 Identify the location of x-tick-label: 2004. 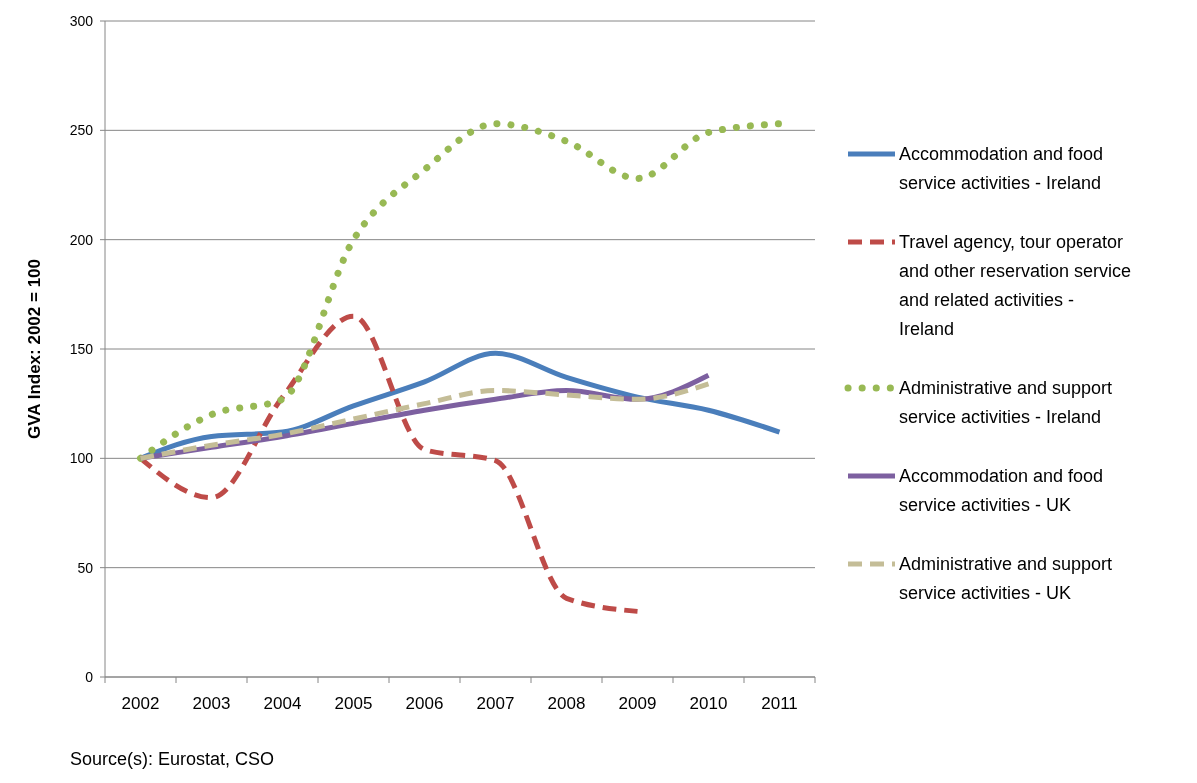
(282, 703).